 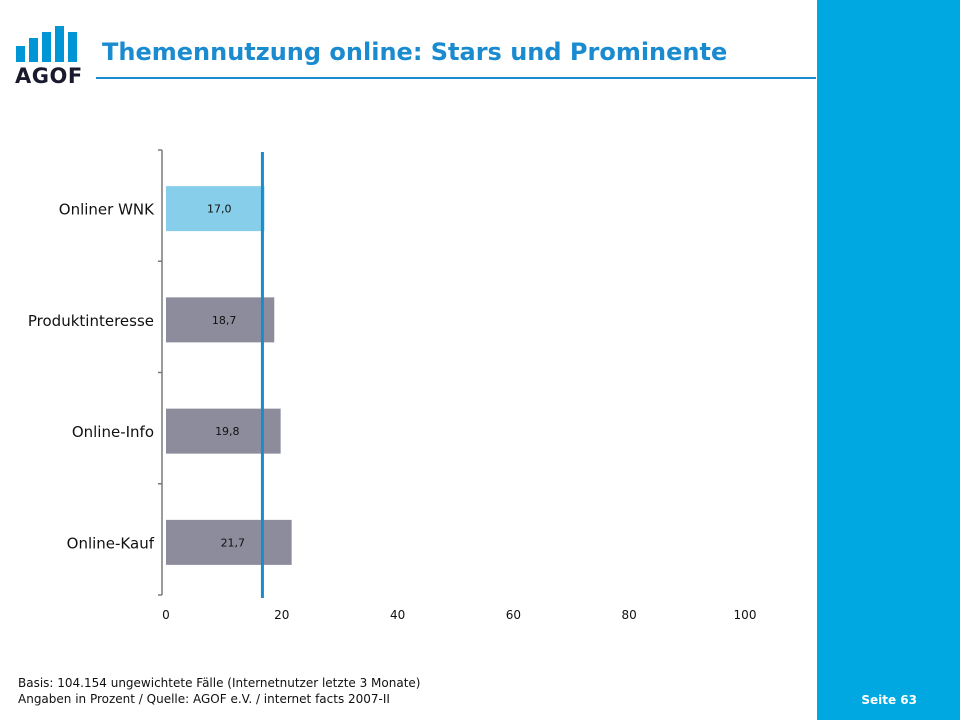 I want to click on category-label: Online-Info, so click(x=113, y=432).